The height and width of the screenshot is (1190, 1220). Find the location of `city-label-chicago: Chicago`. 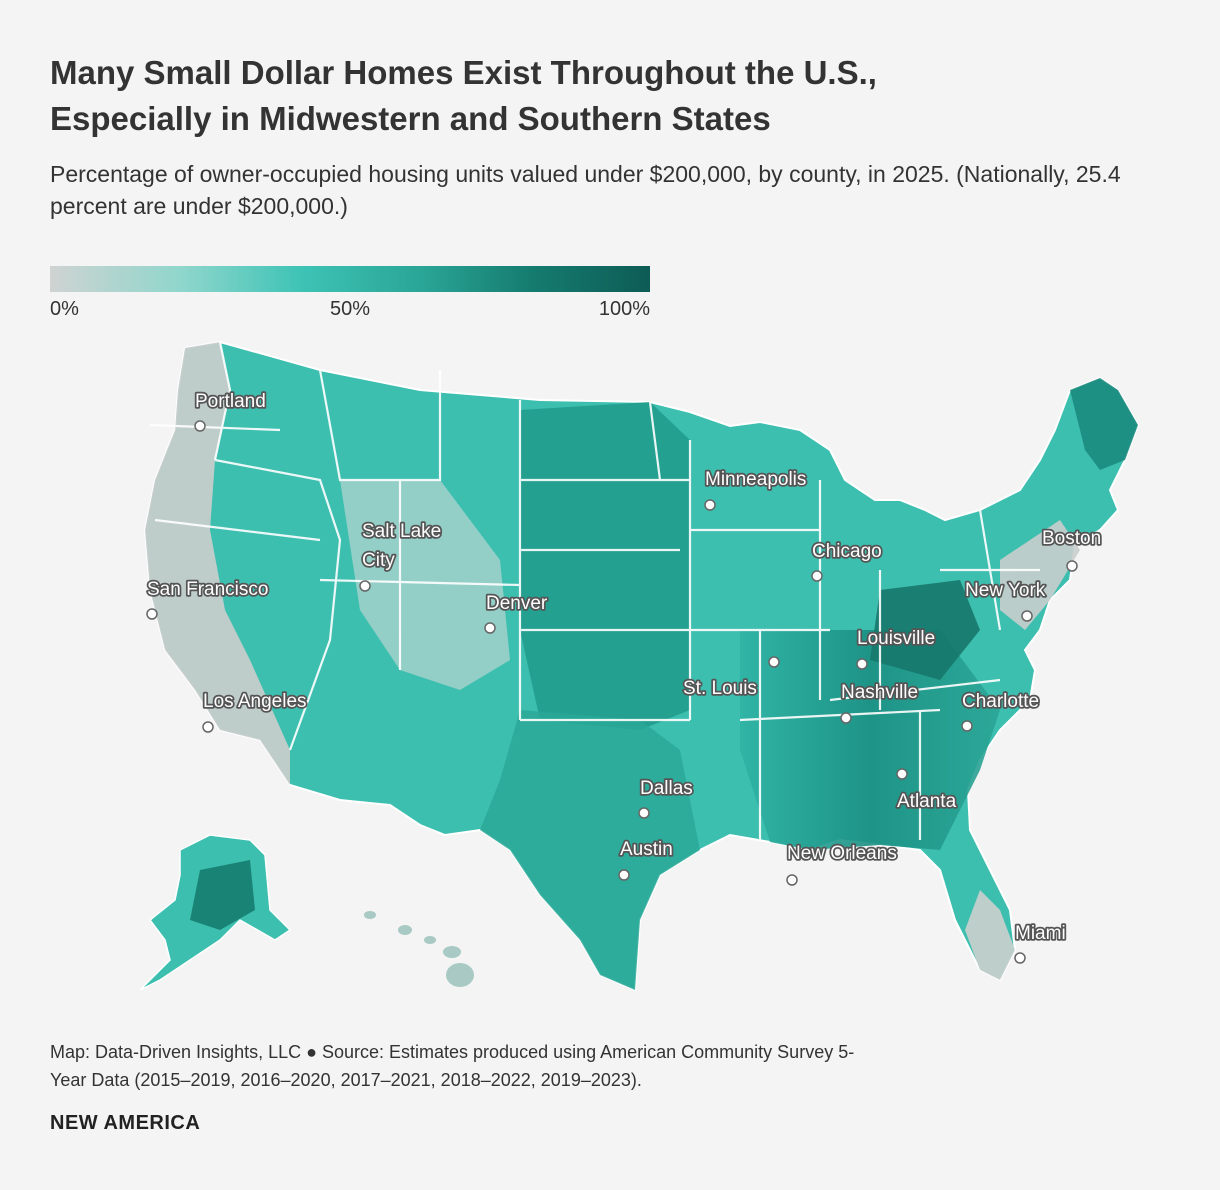

city-label-chicago: Chicago is located at coordinates (847, 551).